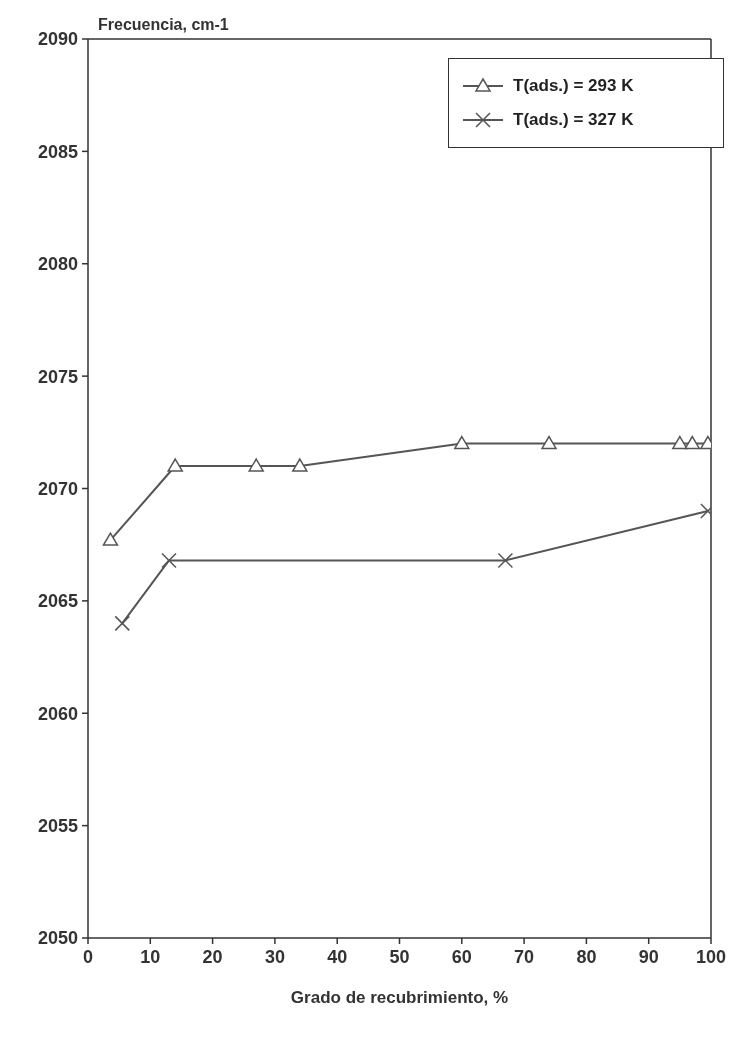 The image size is (745, 1049). Describe the element at coordinates (57, 488) in the screenshot. I see `y-tick-label: 2070` at that location.